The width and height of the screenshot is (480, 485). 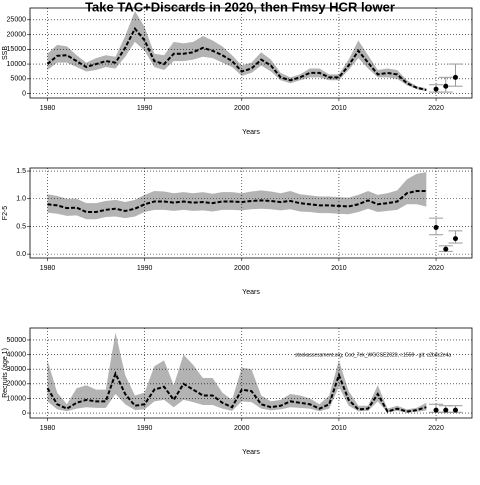 I want to click on y-tick-label: 25000, so click(x=17, y=20).